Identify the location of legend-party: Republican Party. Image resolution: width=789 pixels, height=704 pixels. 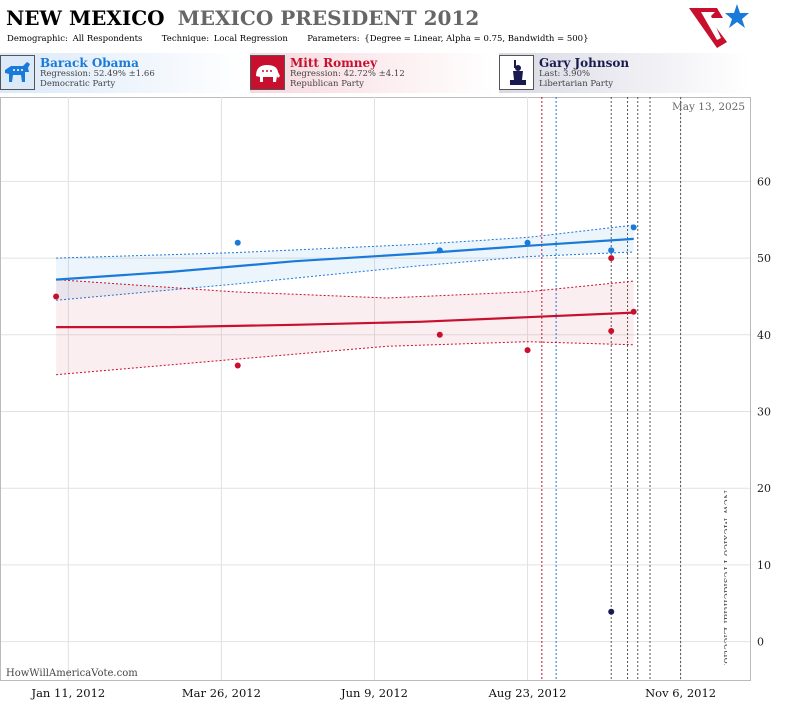
(327, 84).